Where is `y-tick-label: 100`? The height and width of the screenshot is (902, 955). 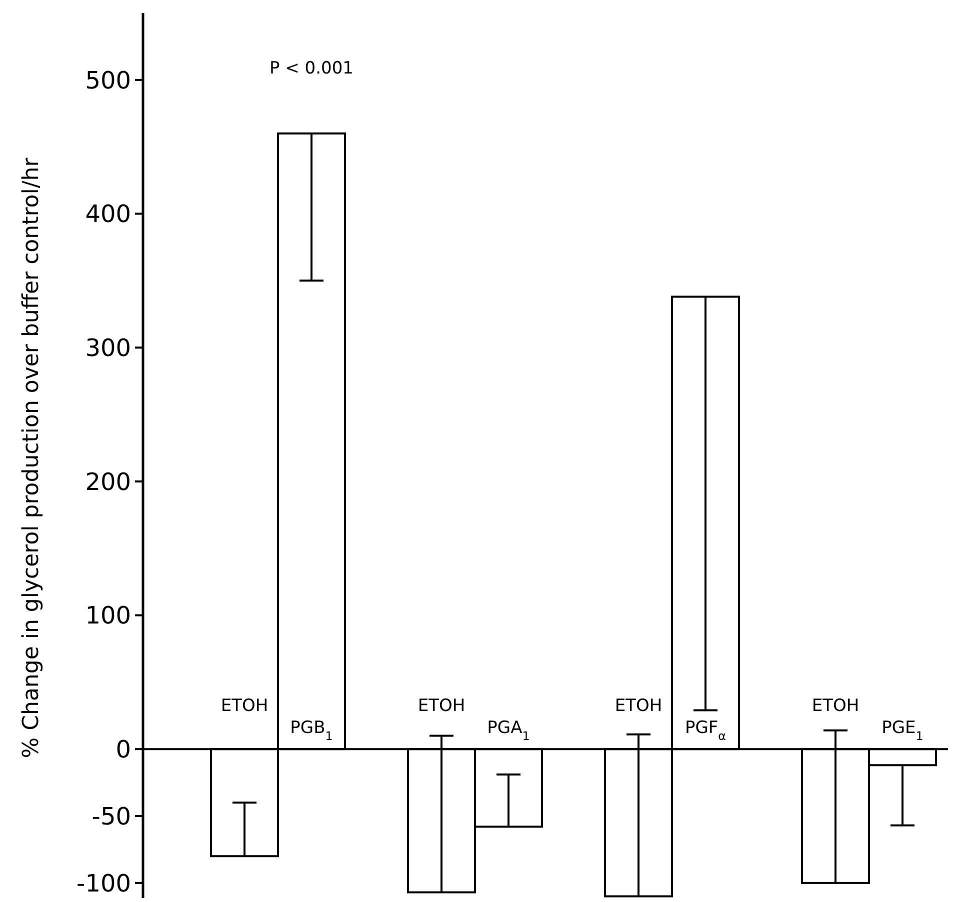 y-tick-label: 100 is located at coordinates (108, 616).